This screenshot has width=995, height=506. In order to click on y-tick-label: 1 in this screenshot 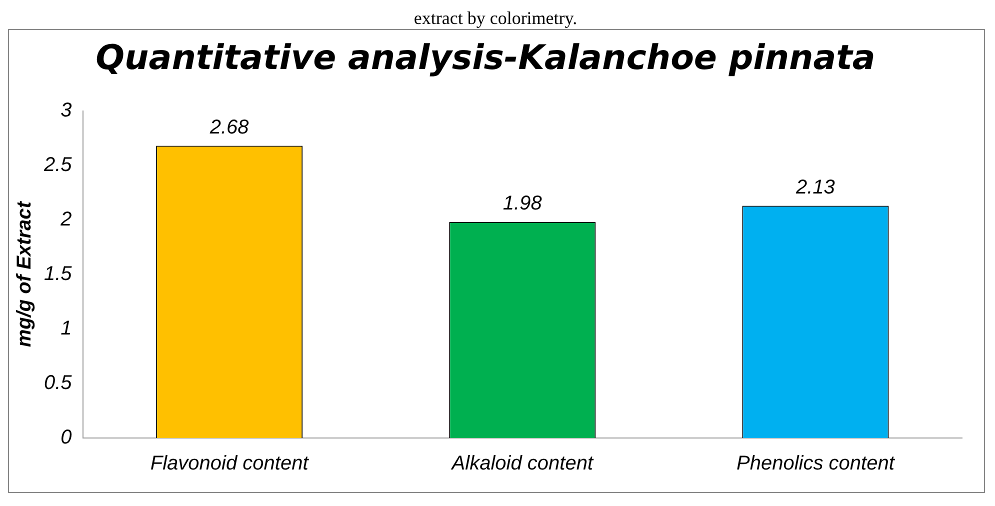, I will do `click(66, 328)`.